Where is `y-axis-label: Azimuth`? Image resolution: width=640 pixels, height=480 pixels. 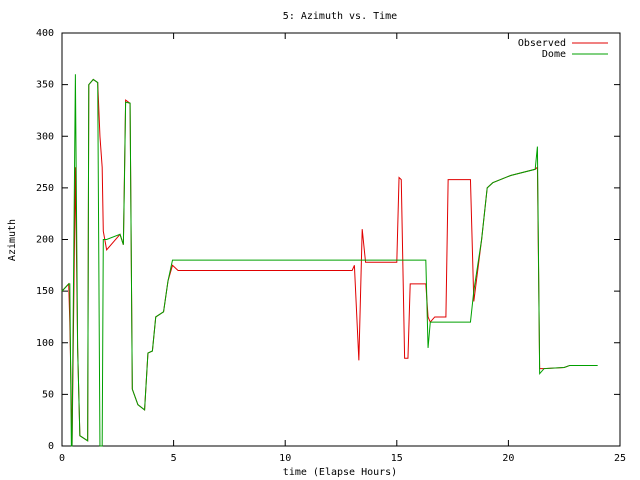
y-axis-label: Azimuth is located at coordinates (12, 240).